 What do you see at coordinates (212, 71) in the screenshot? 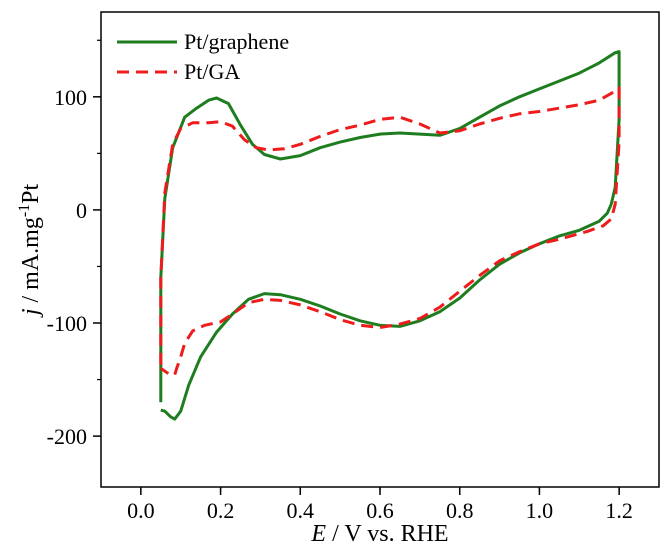
I see `legend-label-pt-ga: Pt/GA` at bounding box center [212, 71].